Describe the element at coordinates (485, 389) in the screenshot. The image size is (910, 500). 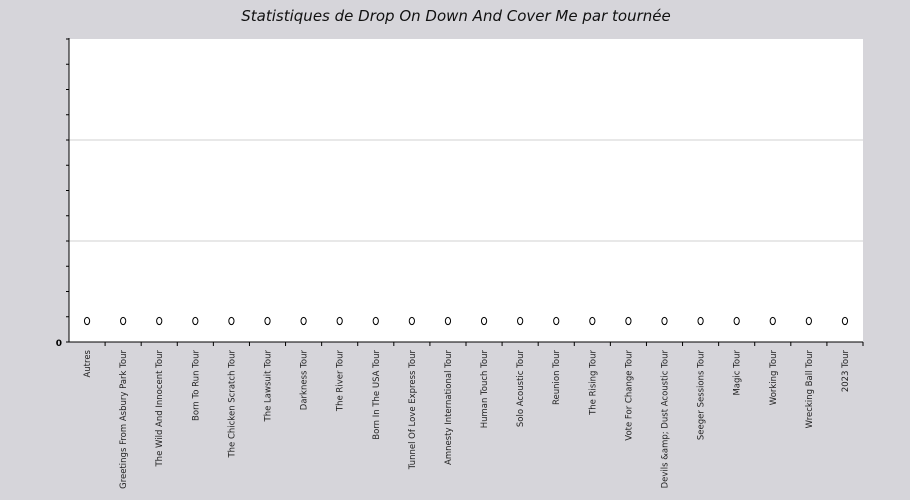
I see `x-tick-label: Human Touch Tour` at that location.